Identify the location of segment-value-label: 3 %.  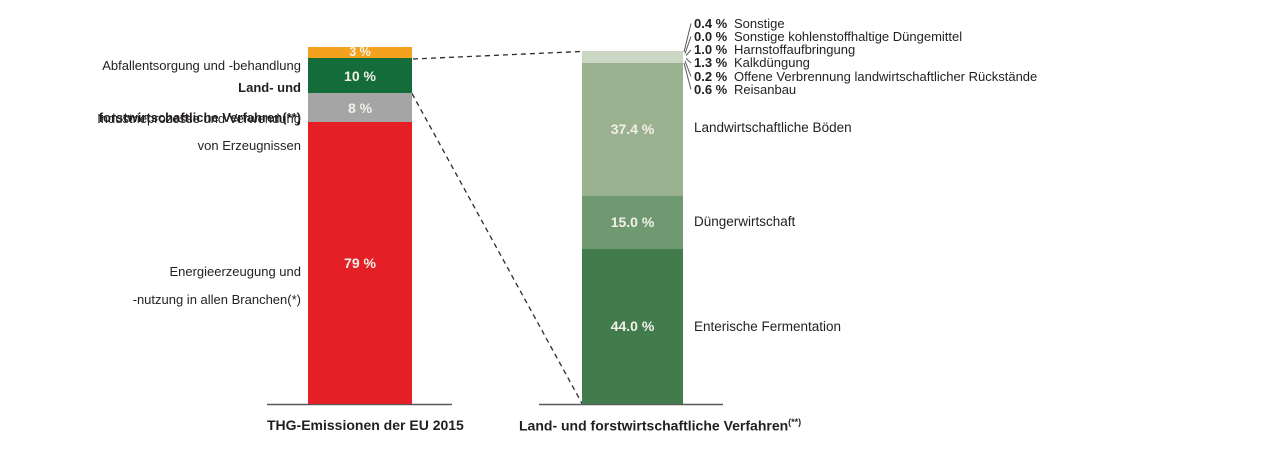
(360, 52).